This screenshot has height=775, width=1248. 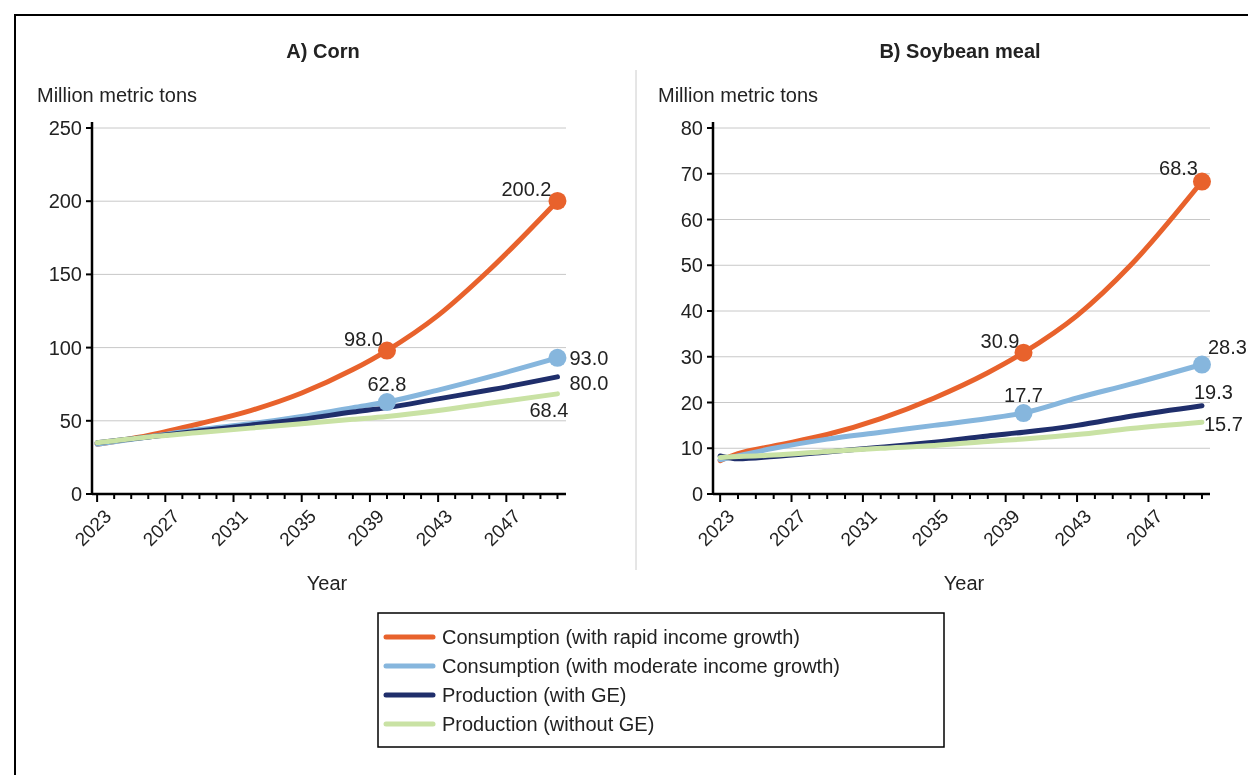 I want to click on data-label: 68.4, so click(x=549, y=409).